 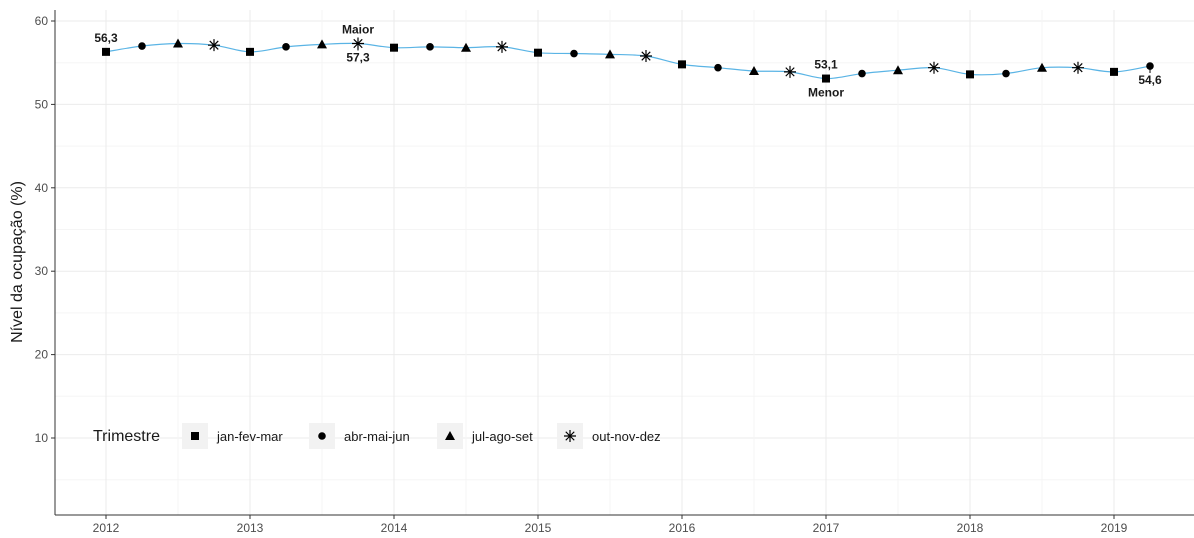 I want to click on legend-title: Trimestre, so click(x=126, y=436).